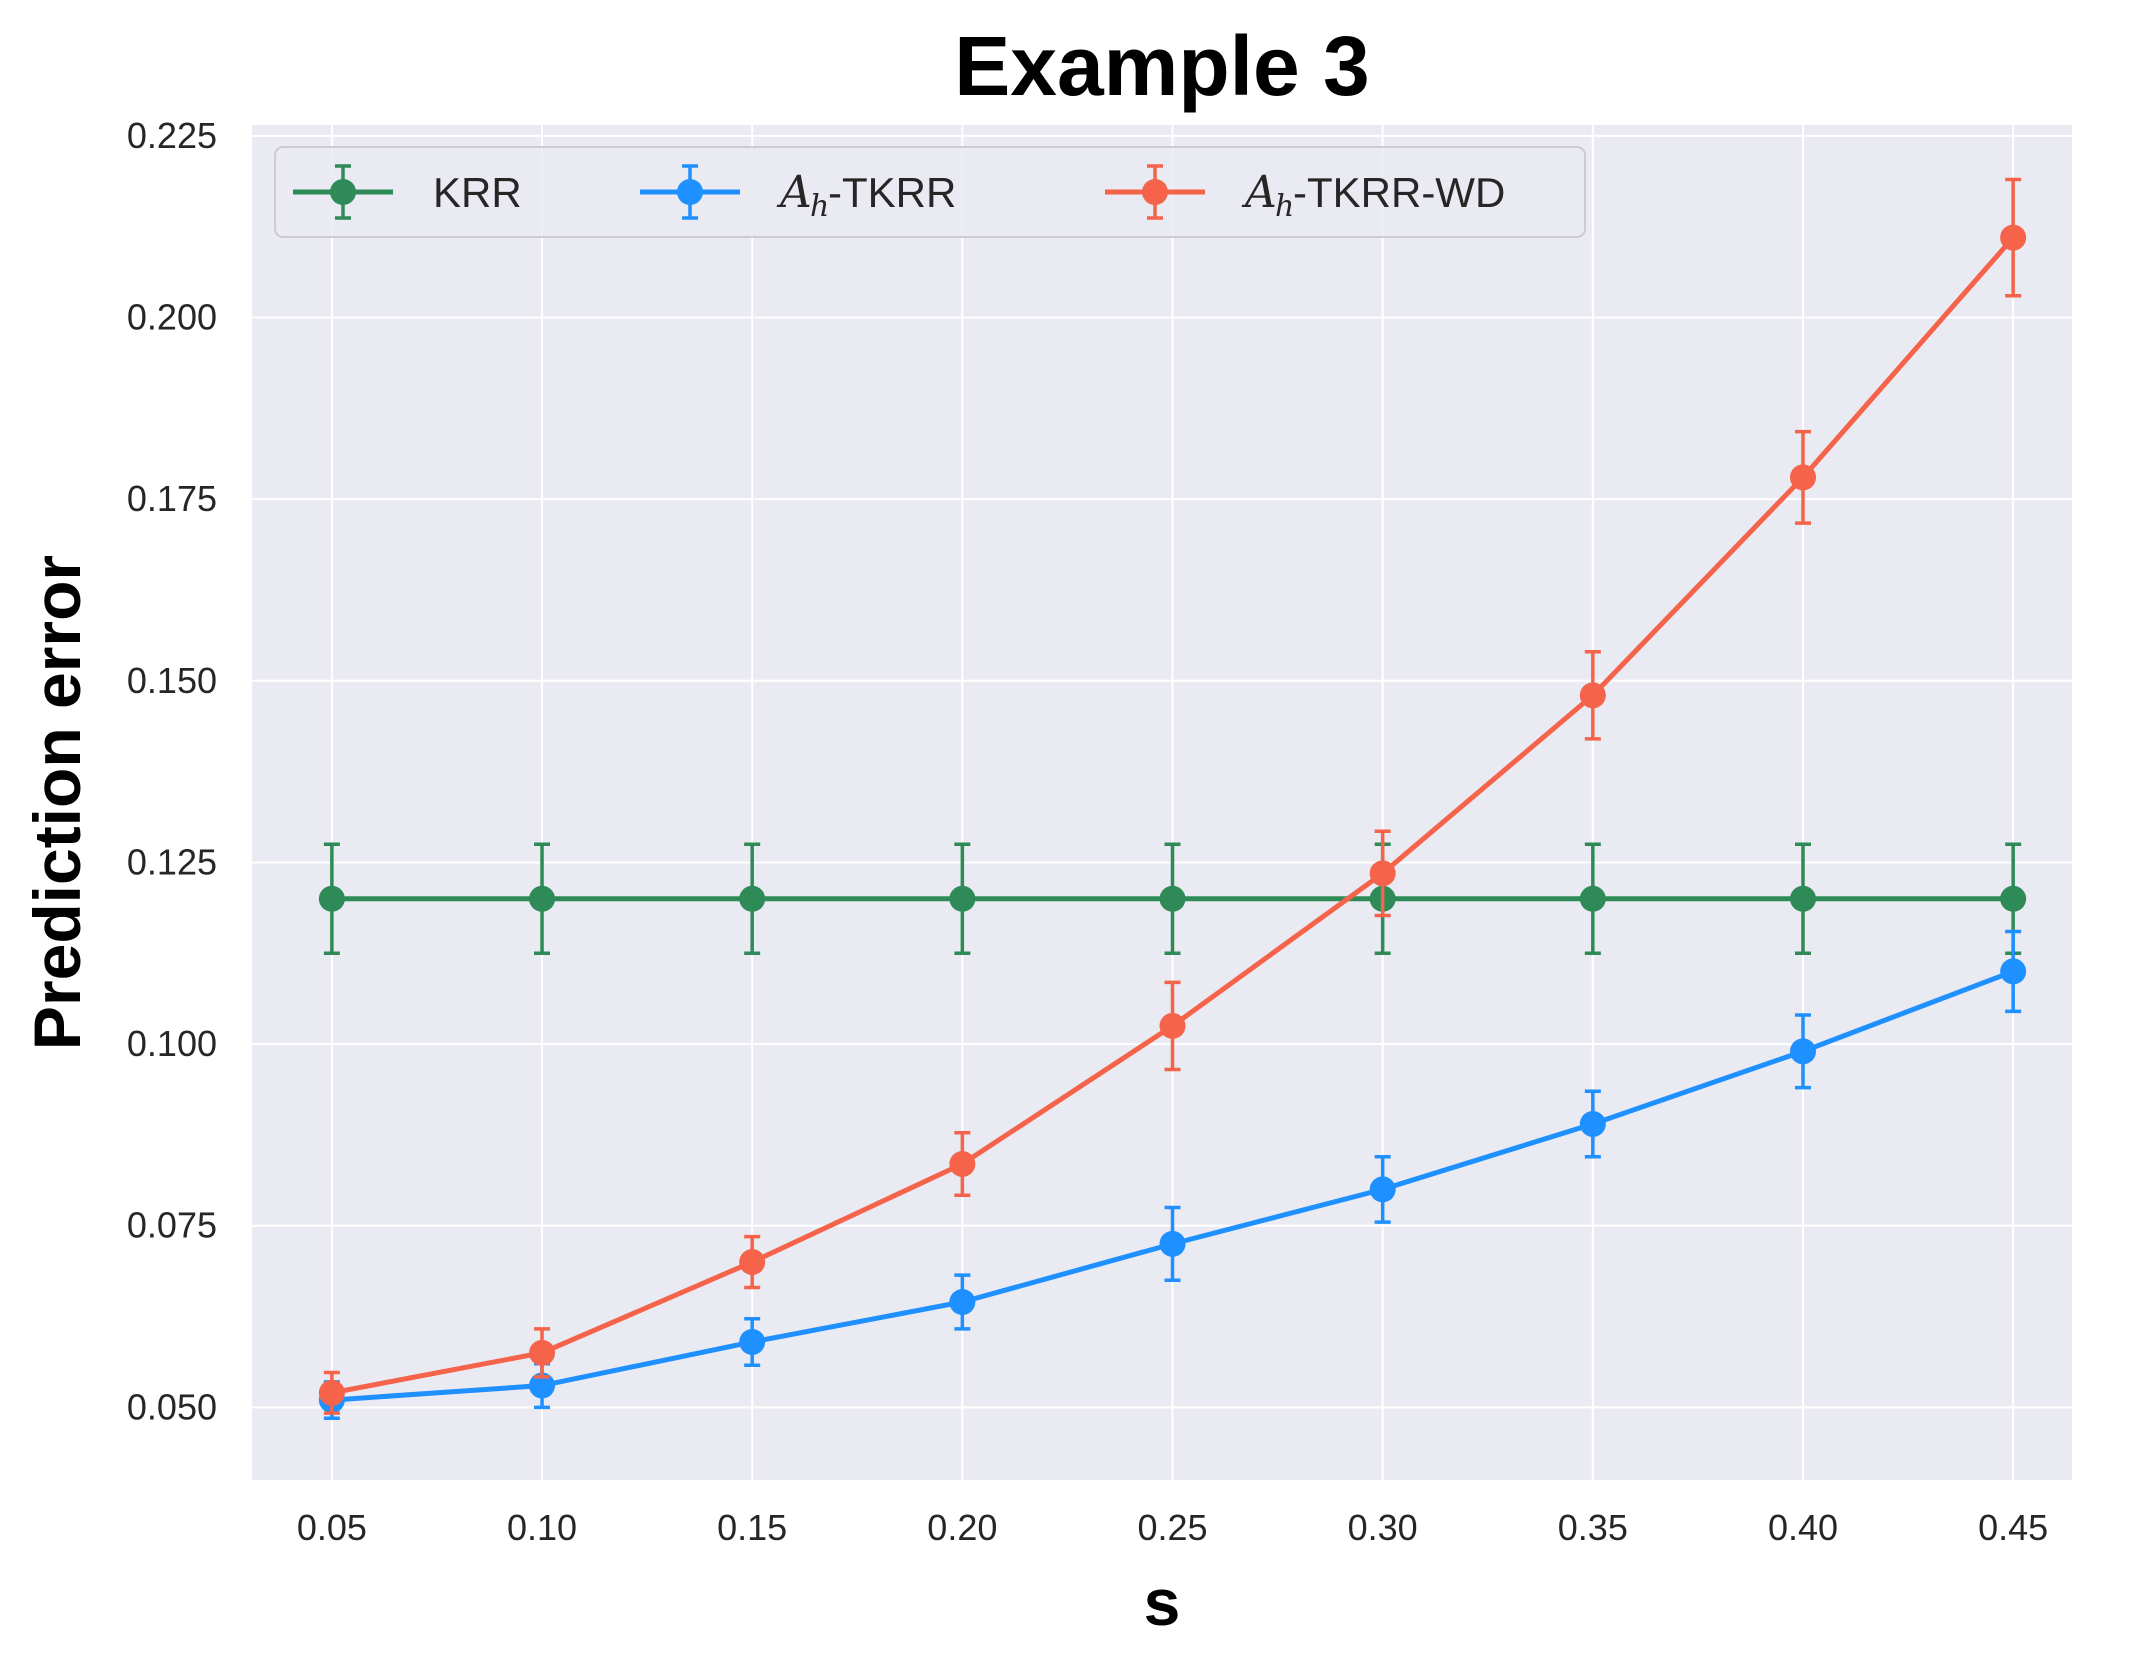 The width and height of the screenshot is (2138, 1670). Describe the element at coordinates (1383, 1527) in the screenshot. I see `x-tick-label: 0.30` at that location.